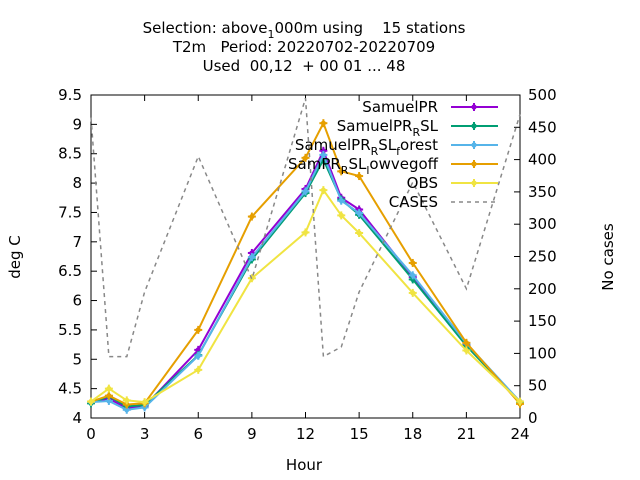 This screenshot has width=640, height=480. I want to click on y2-tick-label: 250, so click(542, 257).